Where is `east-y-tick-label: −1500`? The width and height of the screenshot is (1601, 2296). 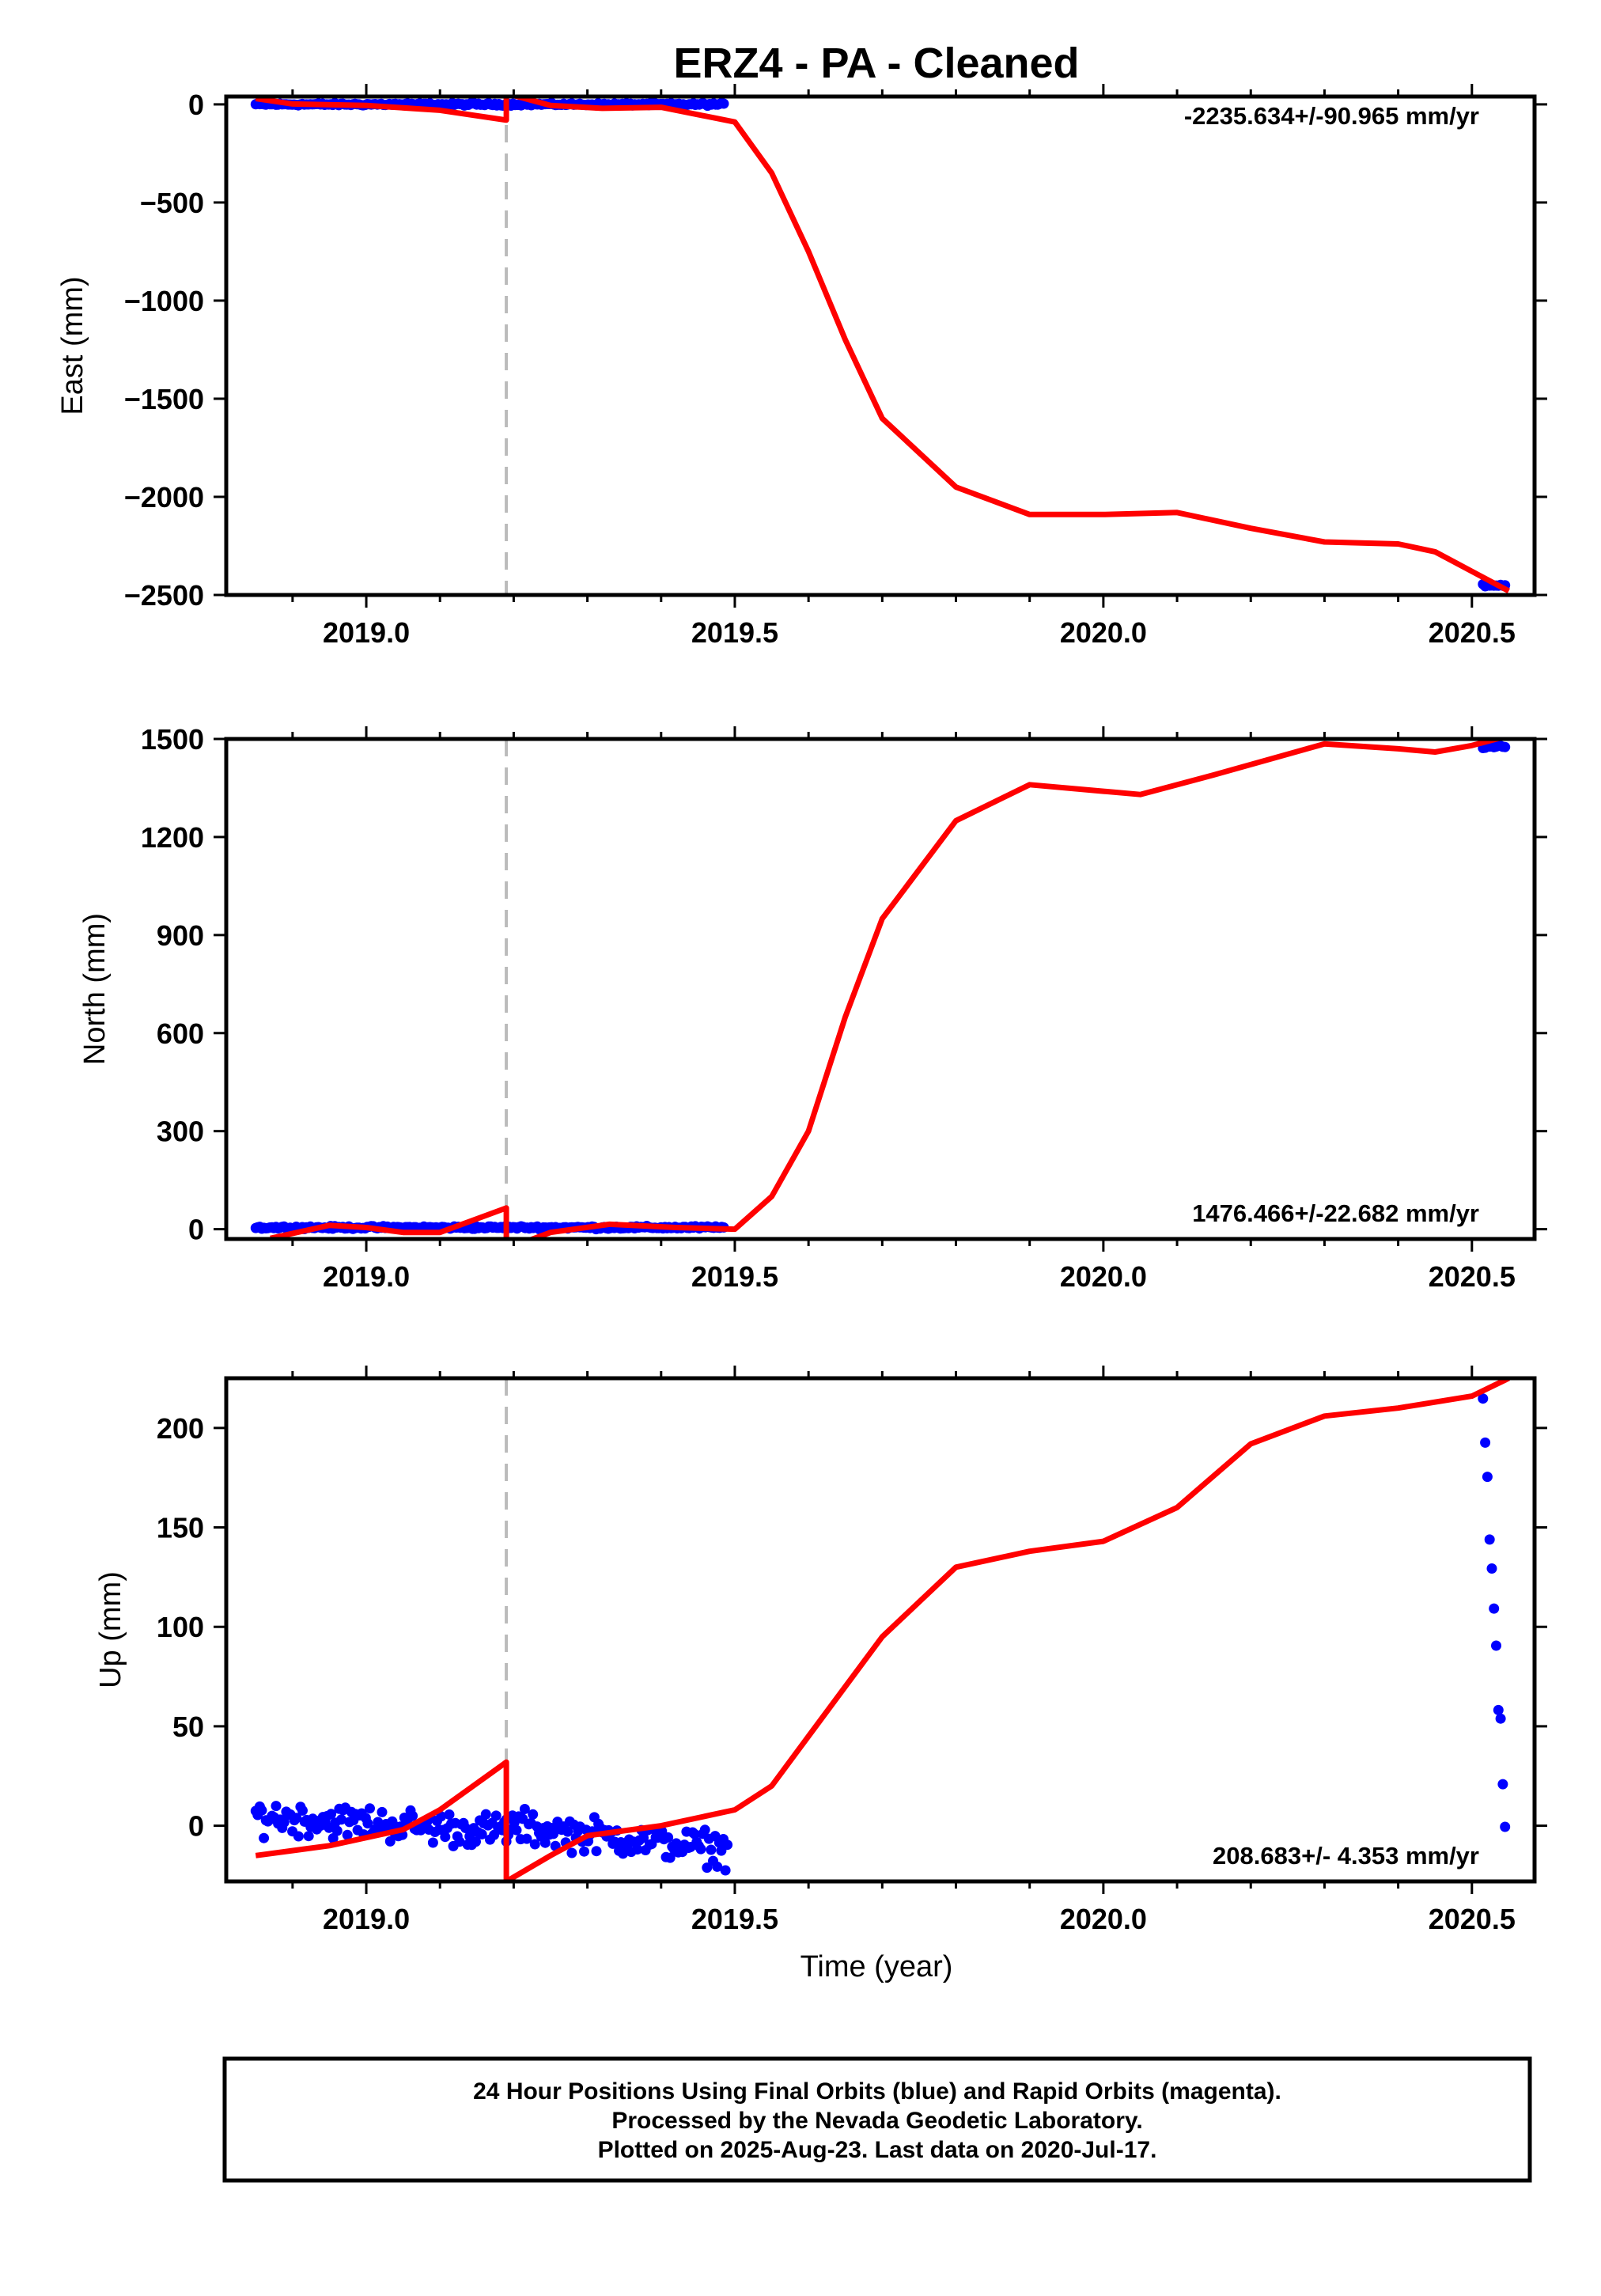 east-y-tick-label: −1500 is located at coordinates (164, 399).